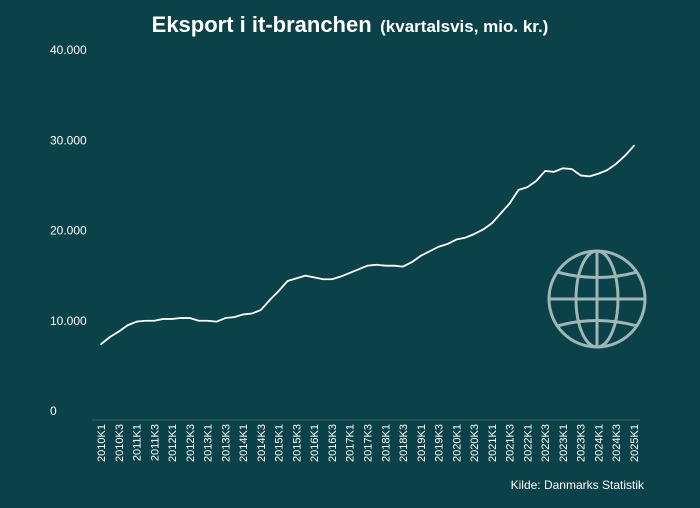 Image resolution: width=700 pixels, height=508 pixels. What do you see at coordinates (475, 443) in the screenshot?
I see `x-tick-label: 2020K3` at bounding box center [475, 443].